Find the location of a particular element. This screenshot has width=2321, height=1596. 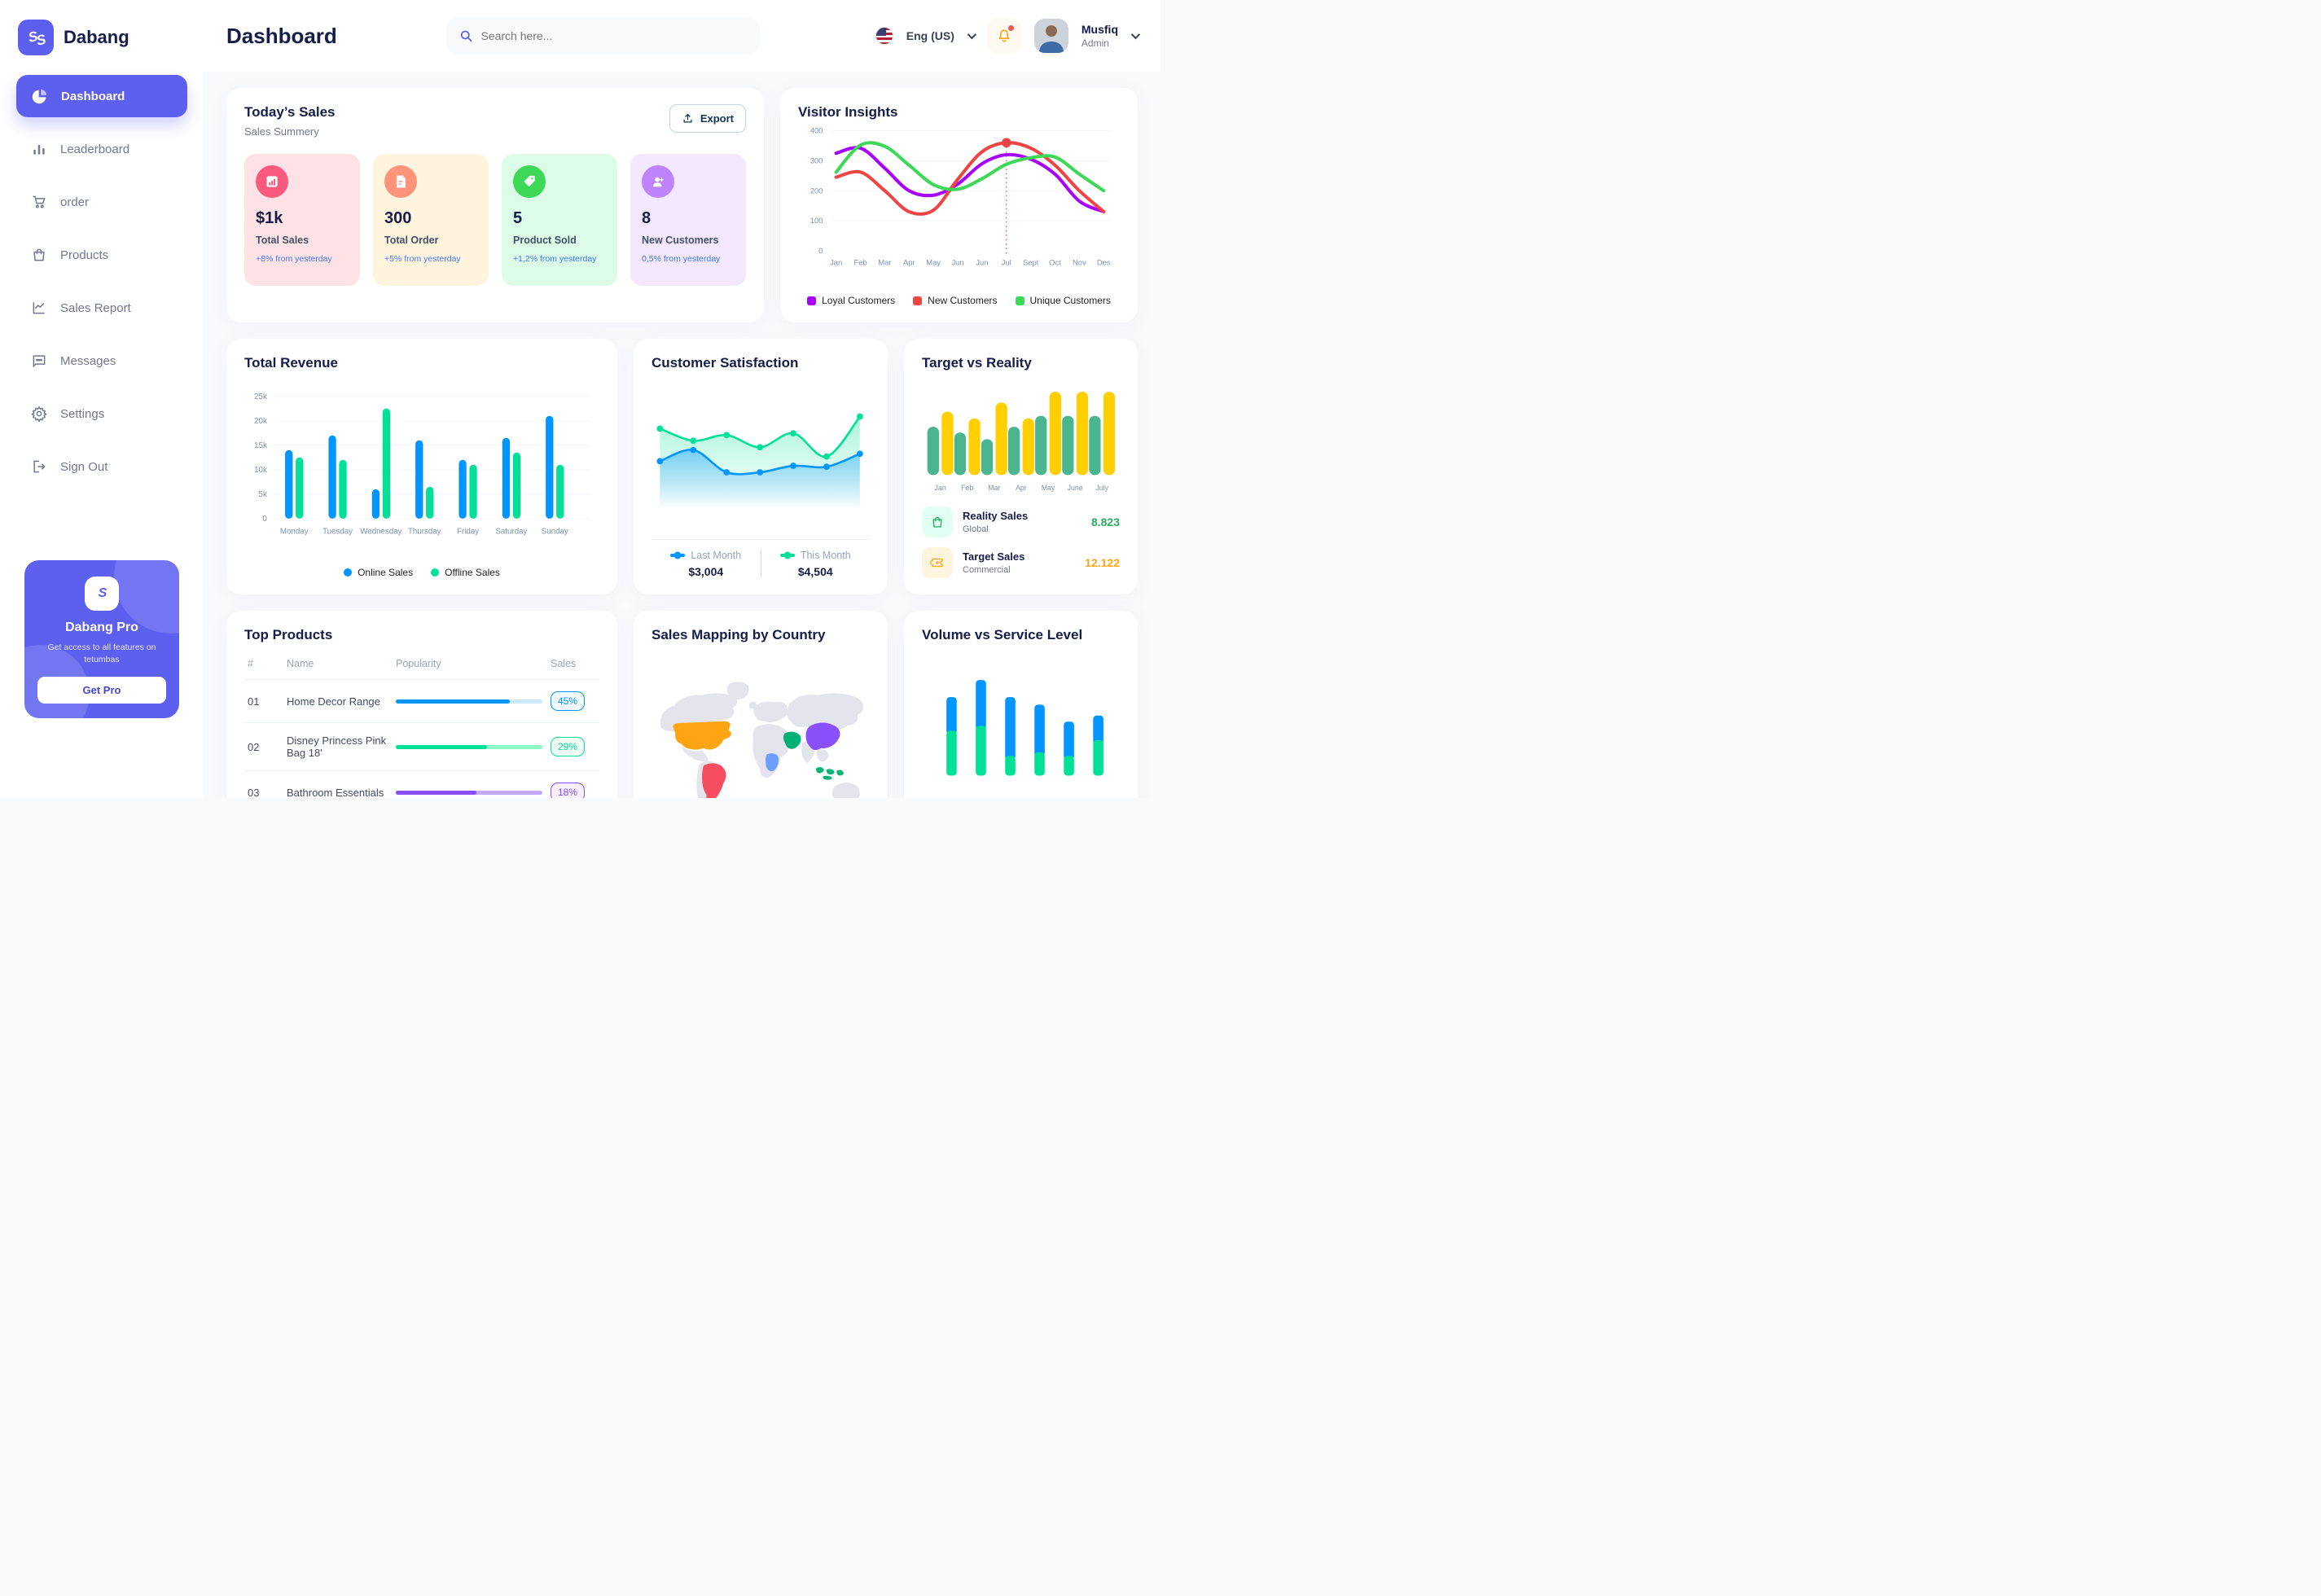

product-name: Bathroom Essentials is located at coordinates (338, 784).